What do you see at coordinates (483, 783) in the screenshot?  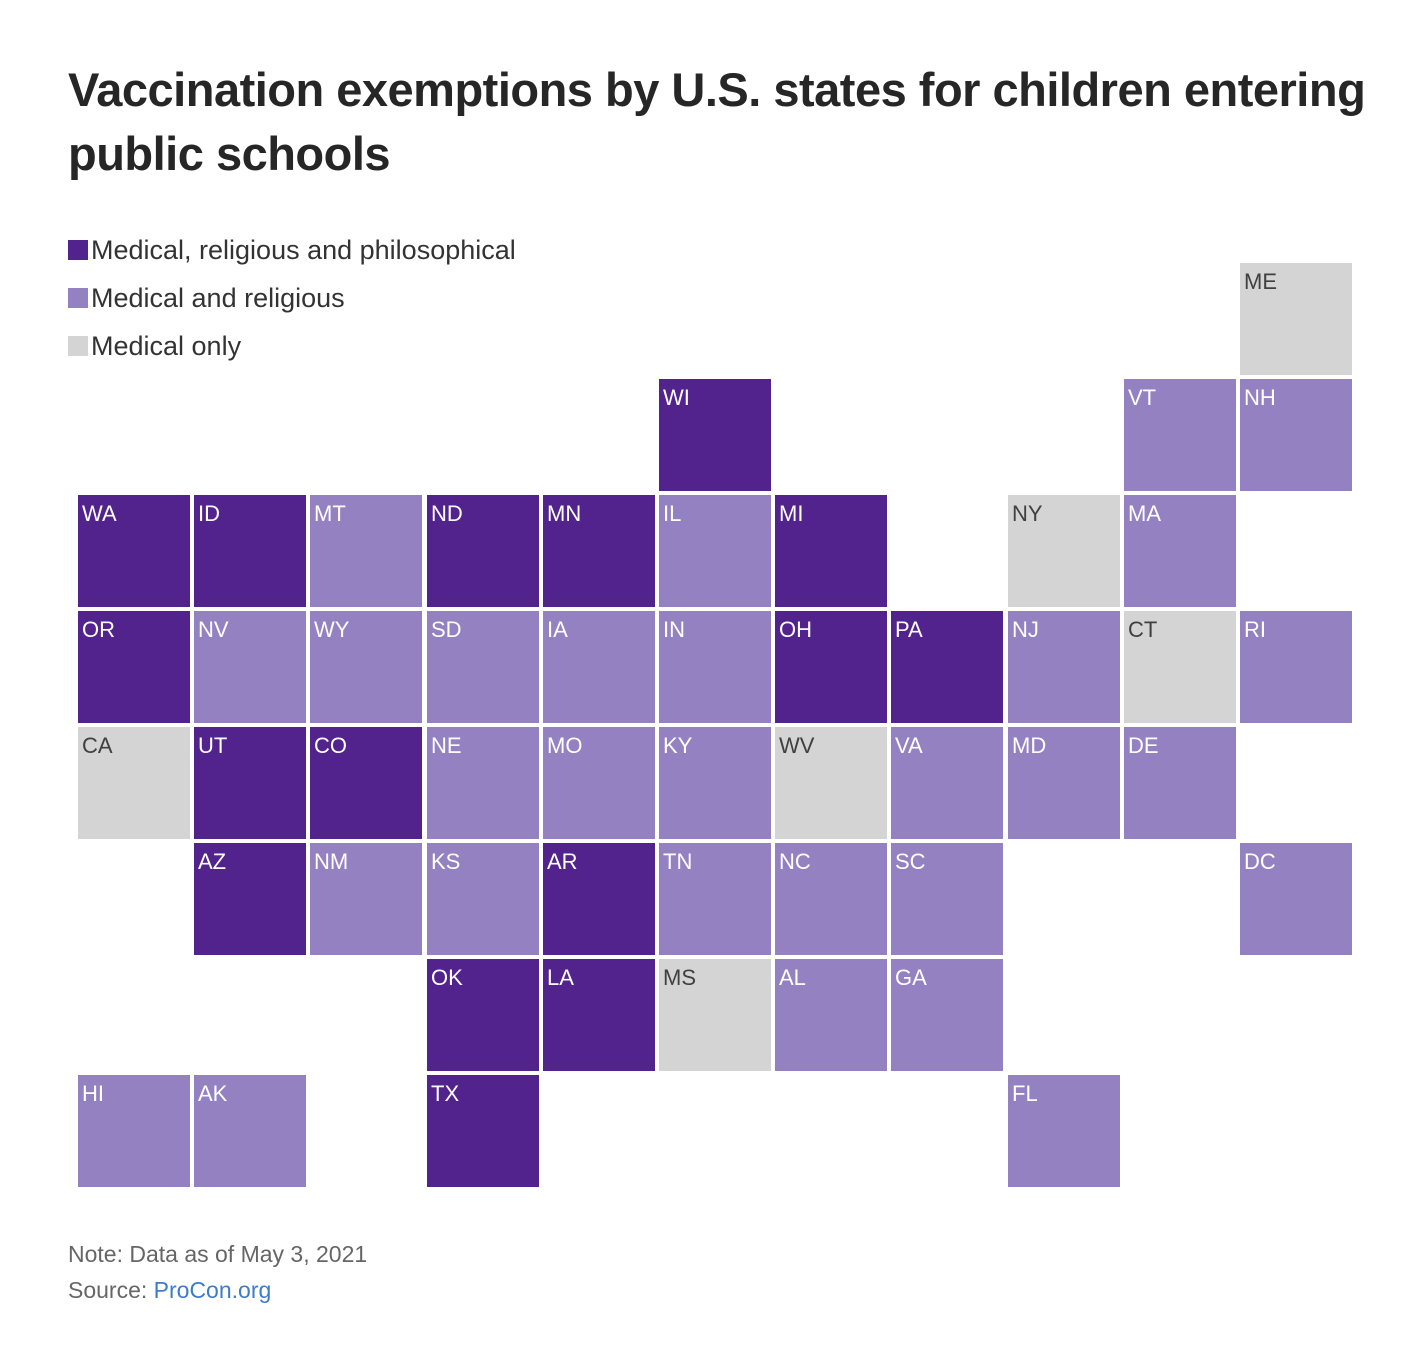 I see `state-tile-ne: NE` at bounding box center [483, 783].